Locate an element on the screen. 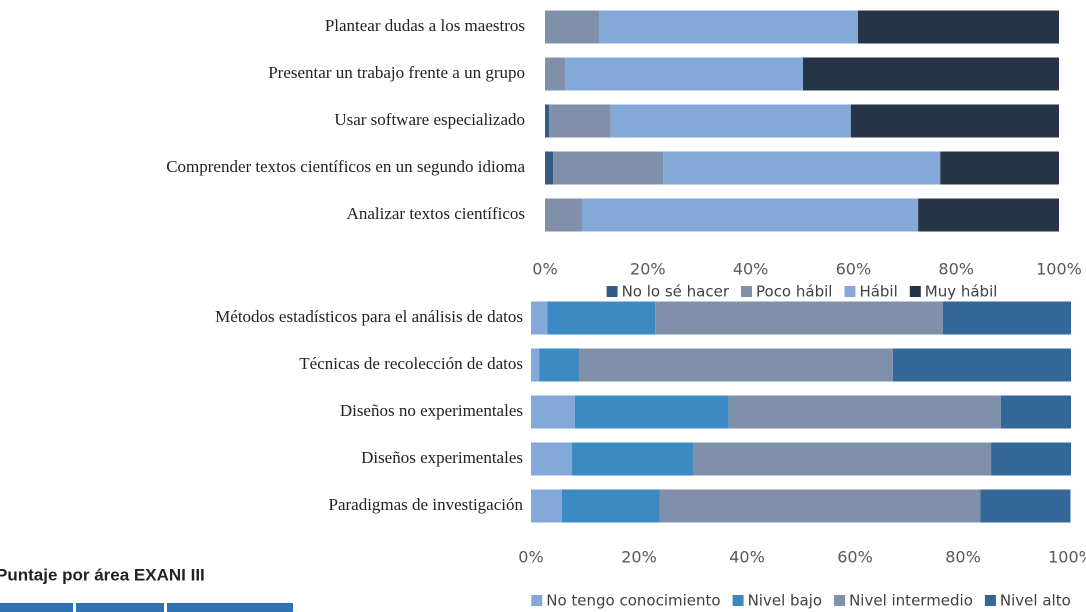 The width and height of the screenshot is (1086, 612). legend-label: No lo sé hacer is located at coordinates (676, 292).